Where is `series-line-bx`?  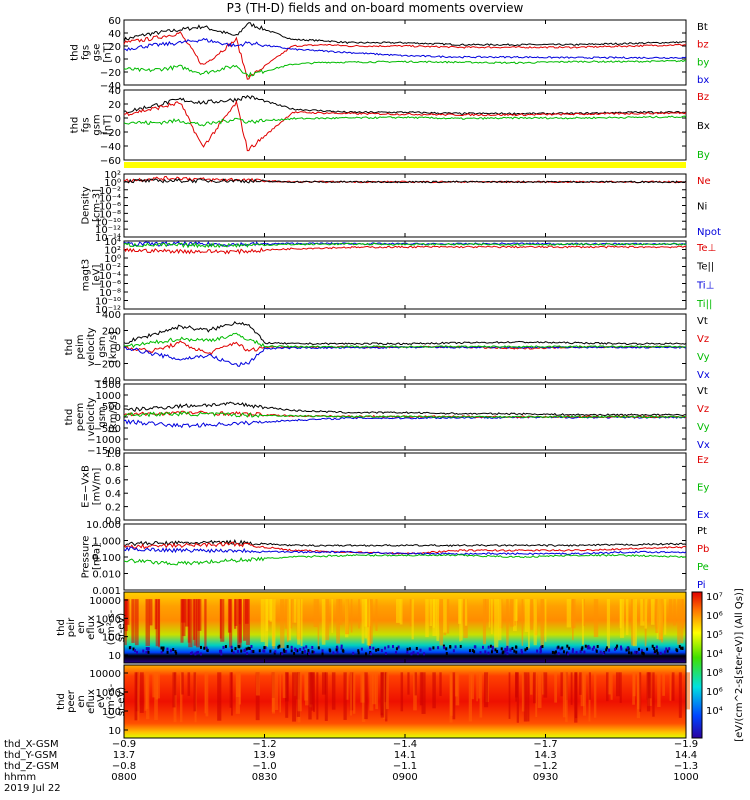
series-line-bx is located at coordinates (405, 48).